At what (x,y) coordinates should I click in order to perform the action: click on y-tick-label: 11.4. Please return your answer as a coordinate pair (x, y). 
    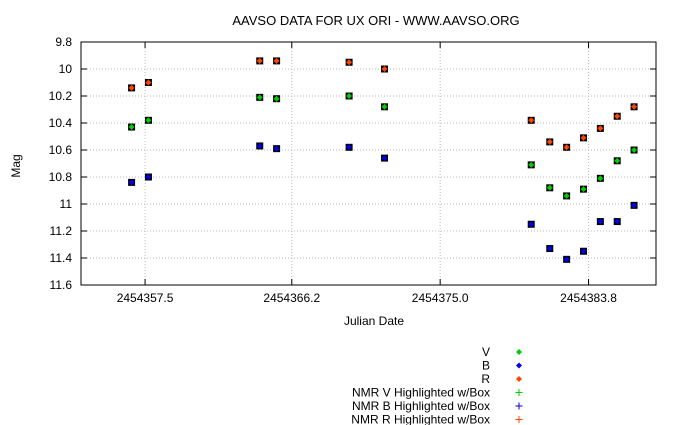
    Looking at the image, I should click on (61, 258).